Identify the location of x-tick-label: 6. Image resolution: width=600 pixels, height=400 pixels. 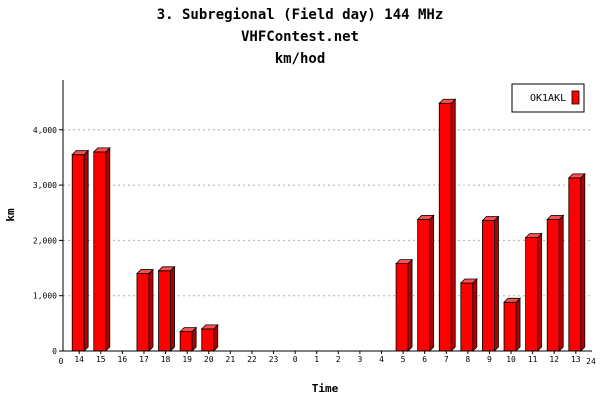
(424, 359).